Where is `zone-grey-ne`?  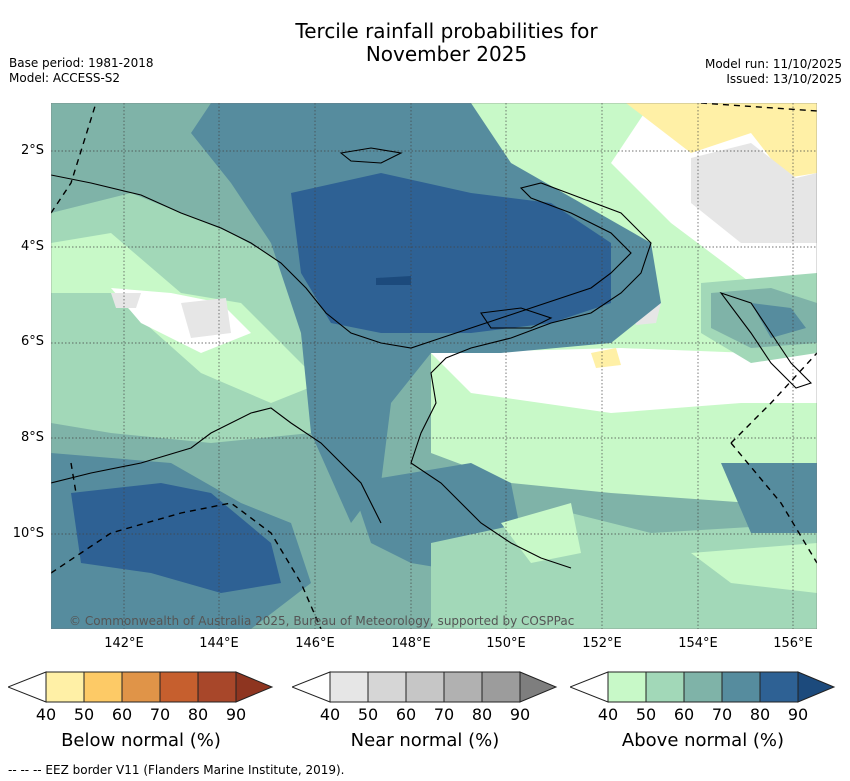 zone-grey-ne is located at coordinates (754, 193).